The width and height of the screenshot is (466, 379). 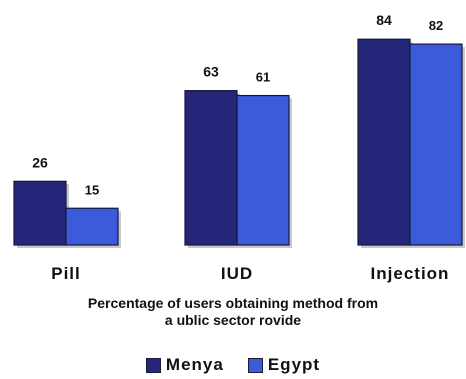 What do you see at coordinates (294, 364) in the screenshot?
I see `legend-label-egypt: Egypt` at bounding box center [294, 364].